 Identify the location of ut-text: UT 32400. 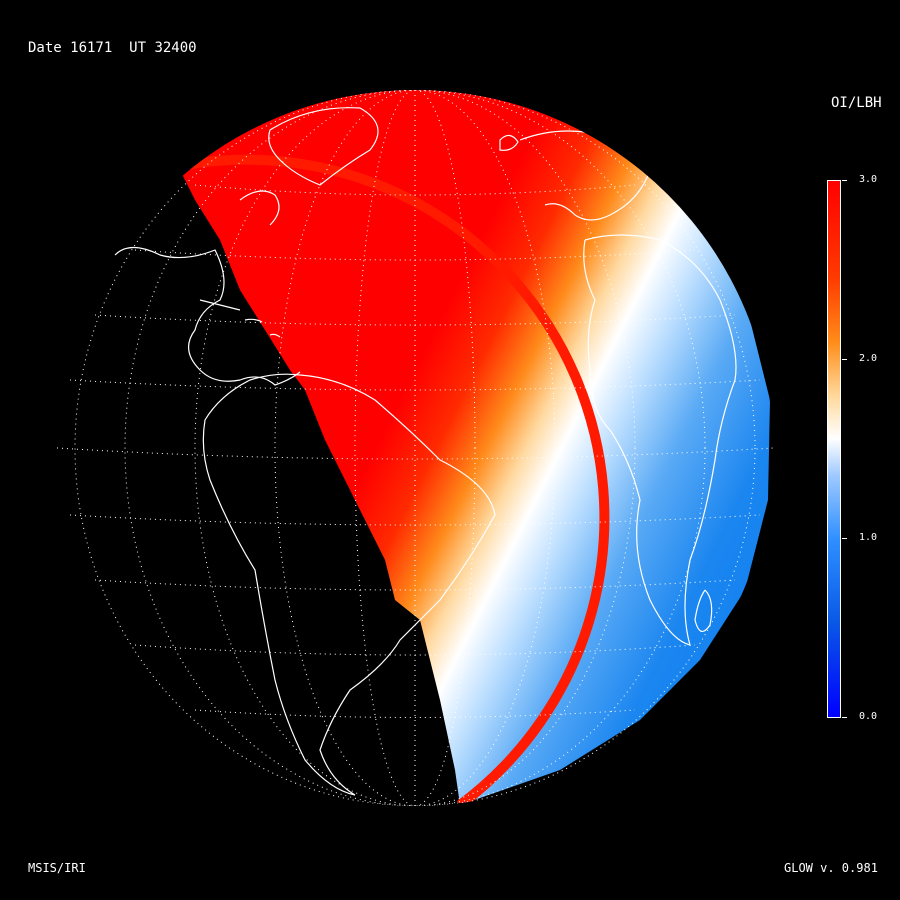
(163, 48).